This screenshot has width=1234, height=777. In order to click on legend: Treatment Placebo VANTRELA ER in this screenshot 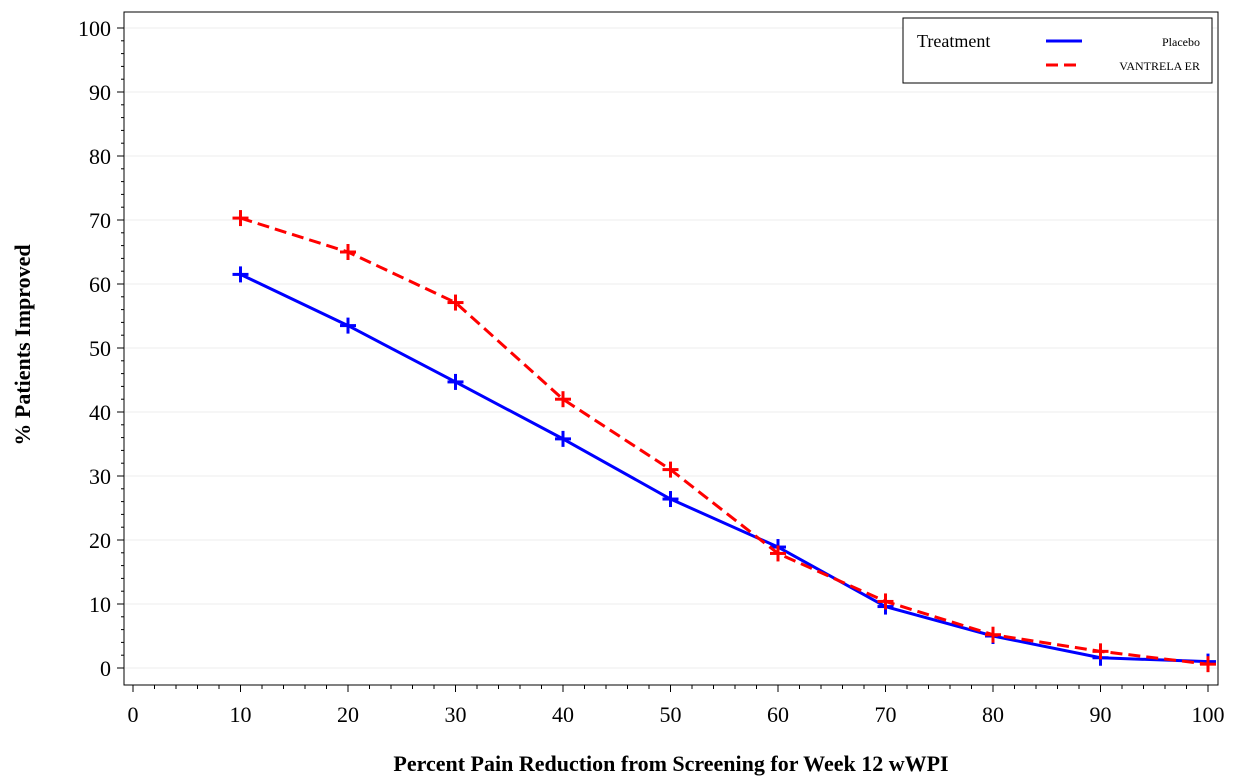, I will do `click(1057, 50)`.